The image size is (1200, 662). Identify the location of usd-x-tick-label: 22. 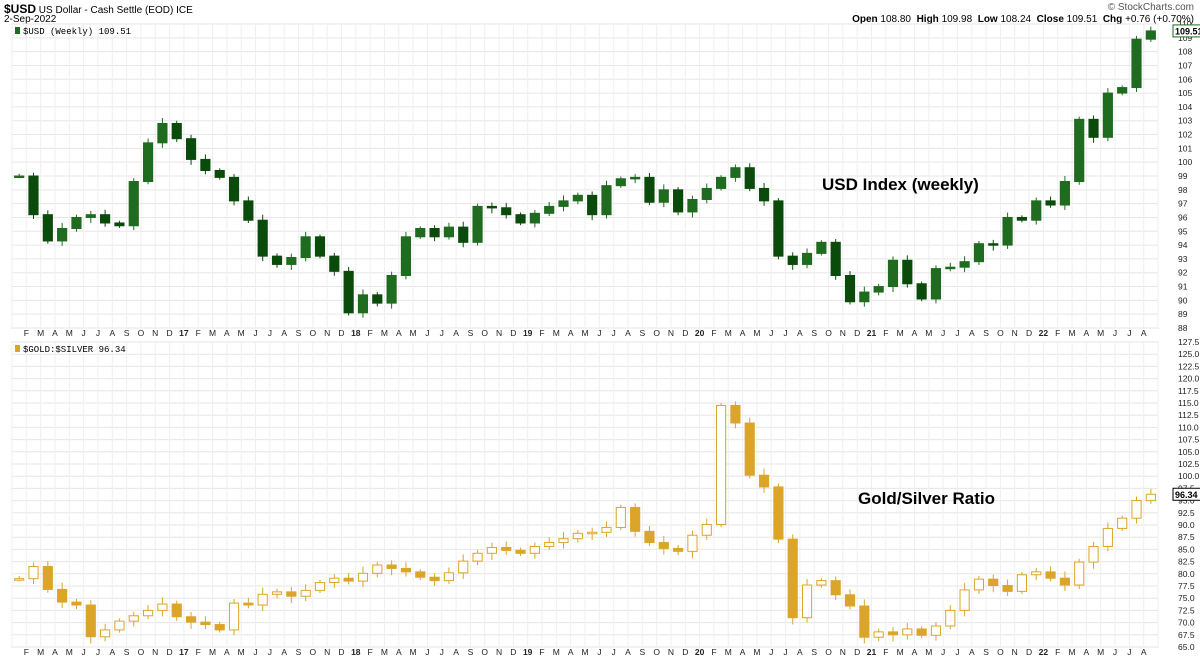
(1044, 333).